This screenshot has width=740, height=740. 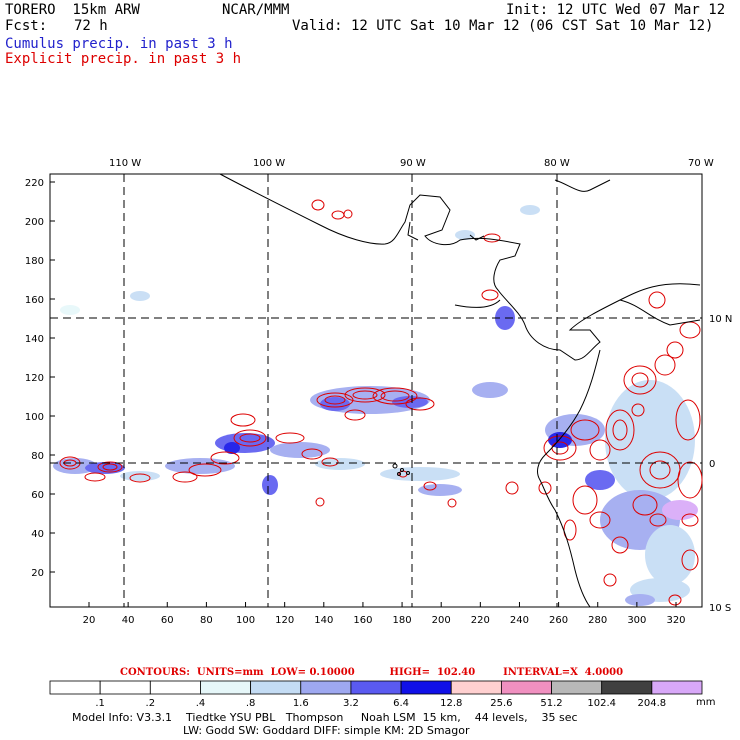 I want to click on x-tick-label: 260, so click(x=558, y=620).